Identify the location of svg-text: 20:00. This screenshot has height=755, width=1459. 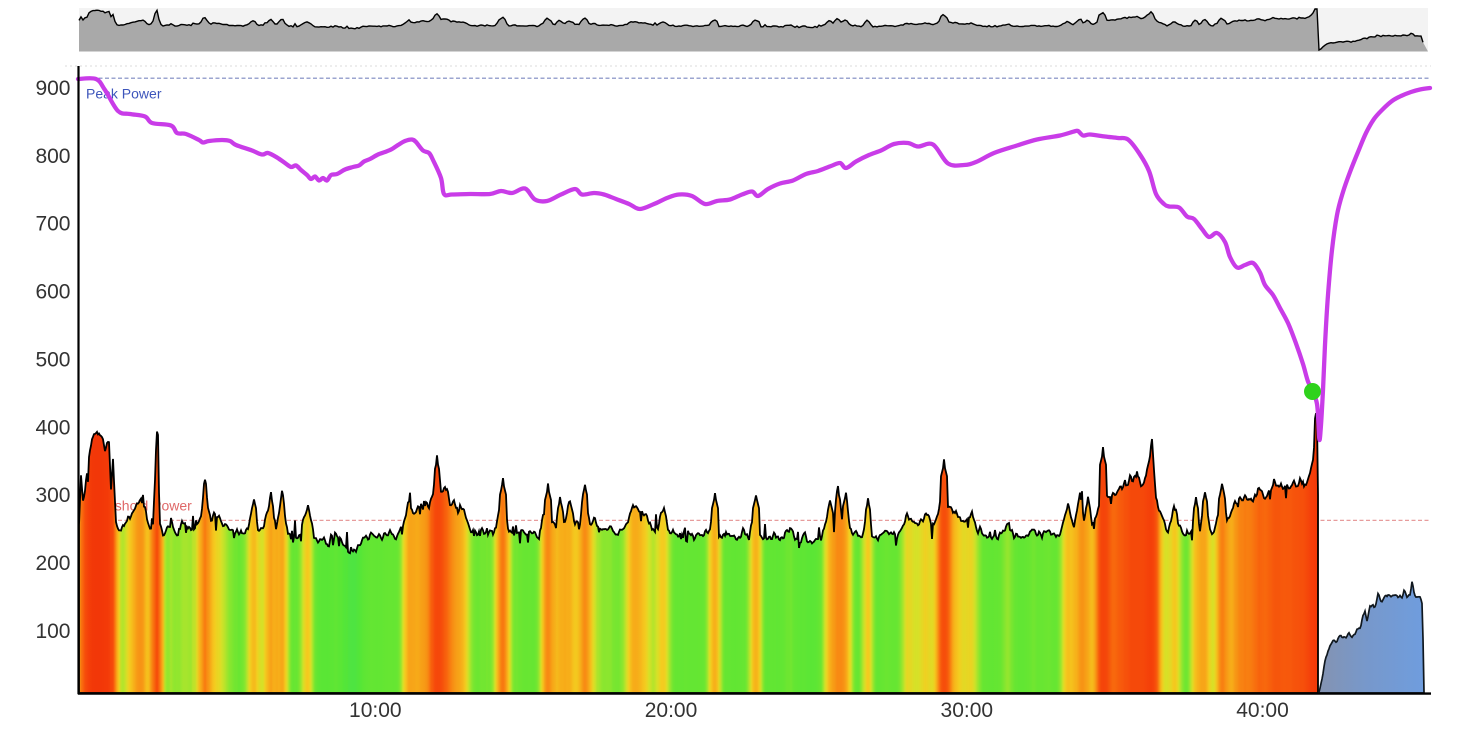
(671, 710).